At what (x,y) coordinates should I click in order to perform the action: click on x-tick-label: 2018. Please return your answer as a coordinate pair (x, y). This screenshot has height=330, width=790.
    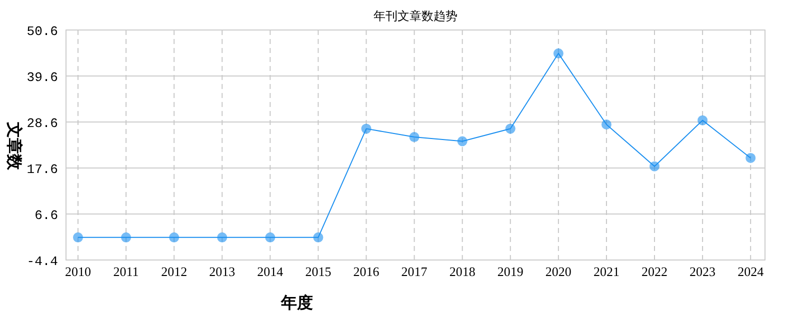
    Looking at the image, I should click on (462, 271).